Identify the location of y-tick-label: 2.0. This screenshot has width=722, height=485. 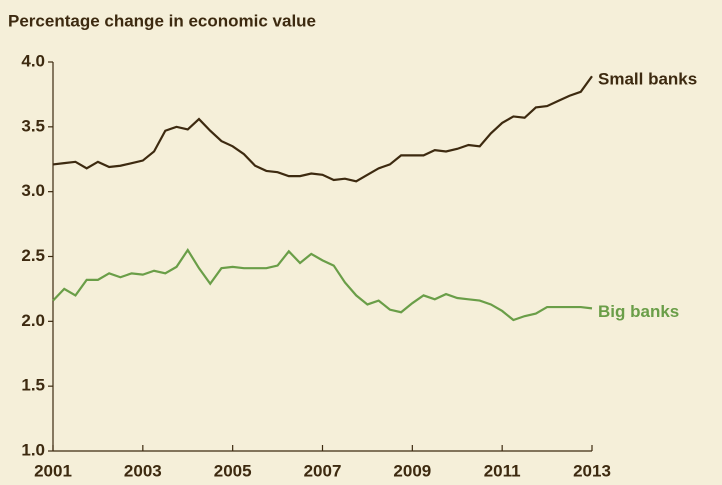
(33, 320).